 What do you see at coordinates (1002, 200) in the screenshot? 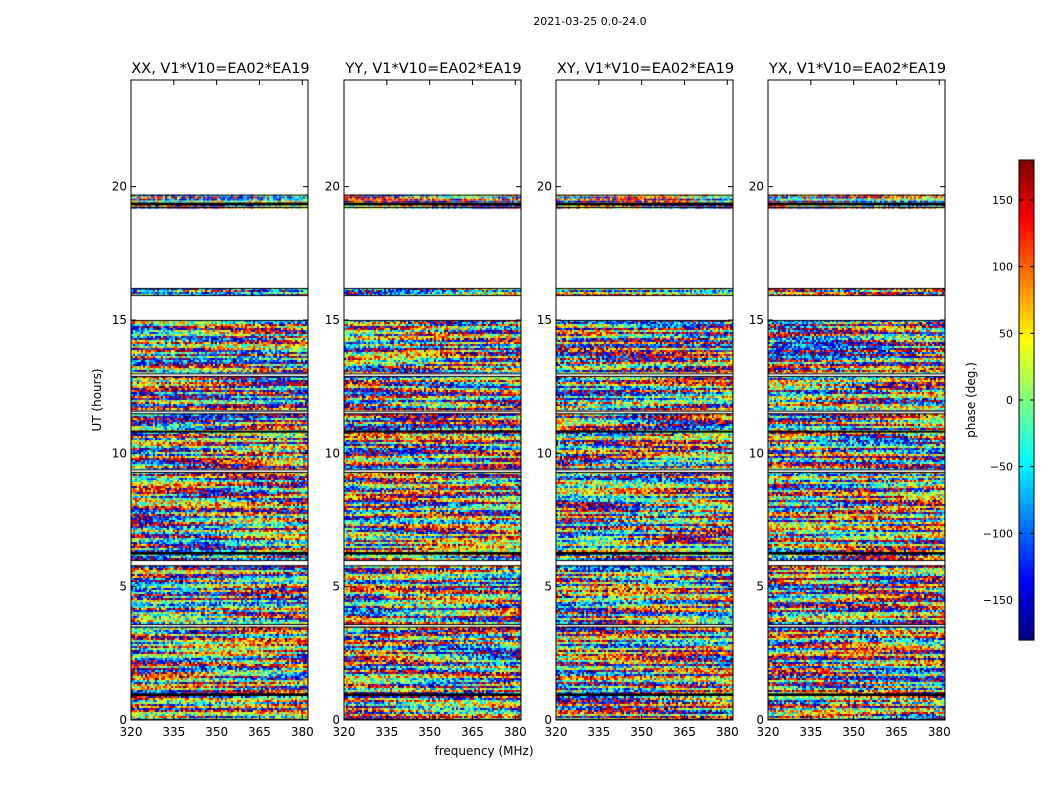
I see `colorbar-tick-label: 150` at bounding box center [1002, 200].